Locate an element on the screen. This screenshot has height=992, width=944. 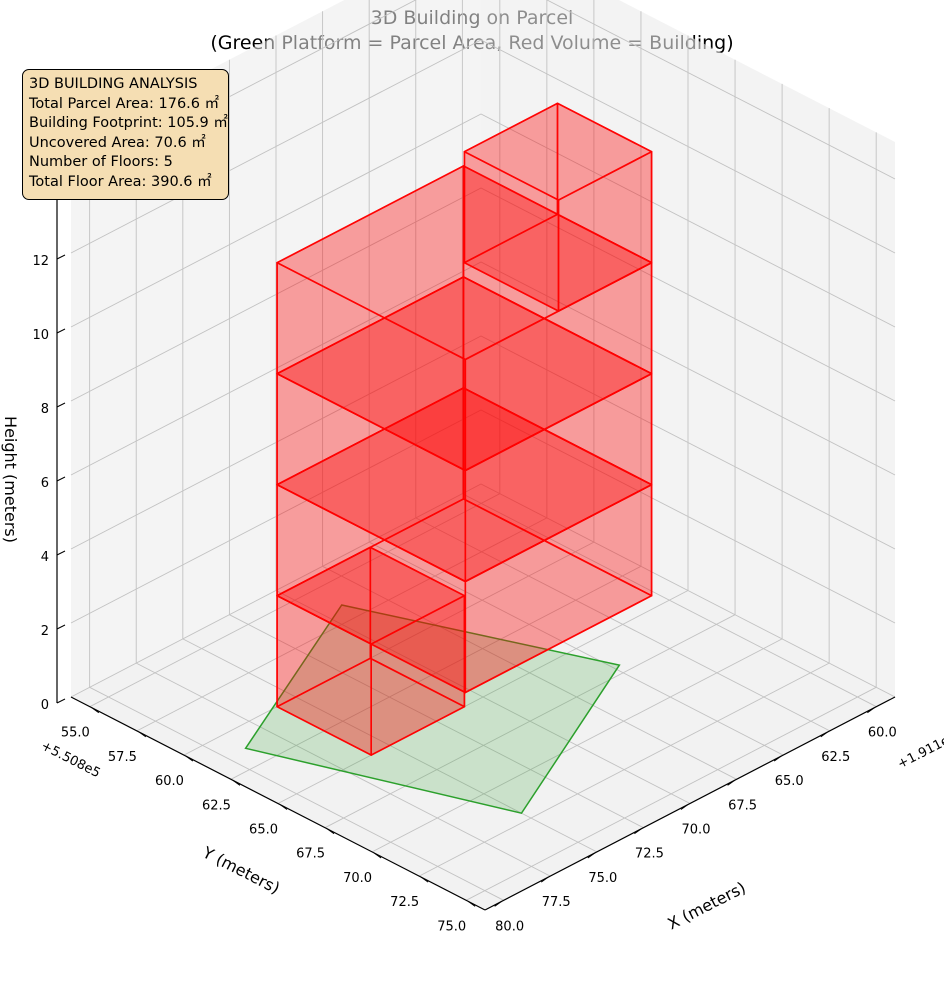
y-tick-label: 55.0 is located at coordinates (75, 733).